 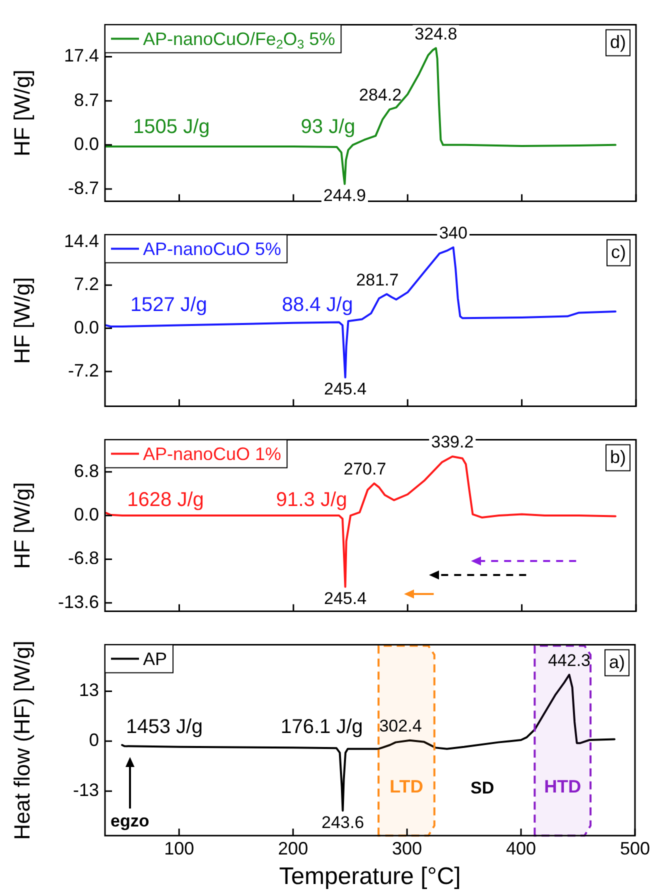 What do you see at coordinates (344, 196) in the screenshot?
I see `annotation: 244.9` at bounding box center [344, 196].